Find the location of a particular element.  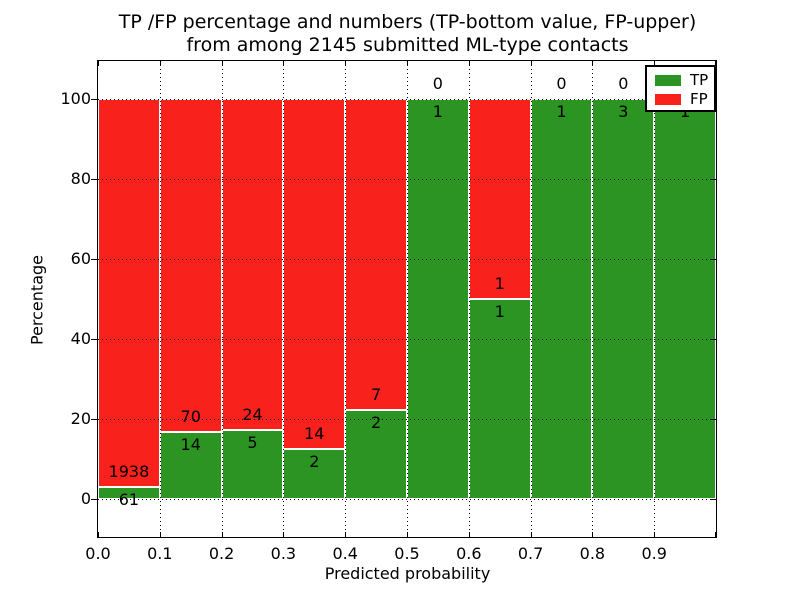

y-tick-label: 40 is located at coordinates (80, 338).